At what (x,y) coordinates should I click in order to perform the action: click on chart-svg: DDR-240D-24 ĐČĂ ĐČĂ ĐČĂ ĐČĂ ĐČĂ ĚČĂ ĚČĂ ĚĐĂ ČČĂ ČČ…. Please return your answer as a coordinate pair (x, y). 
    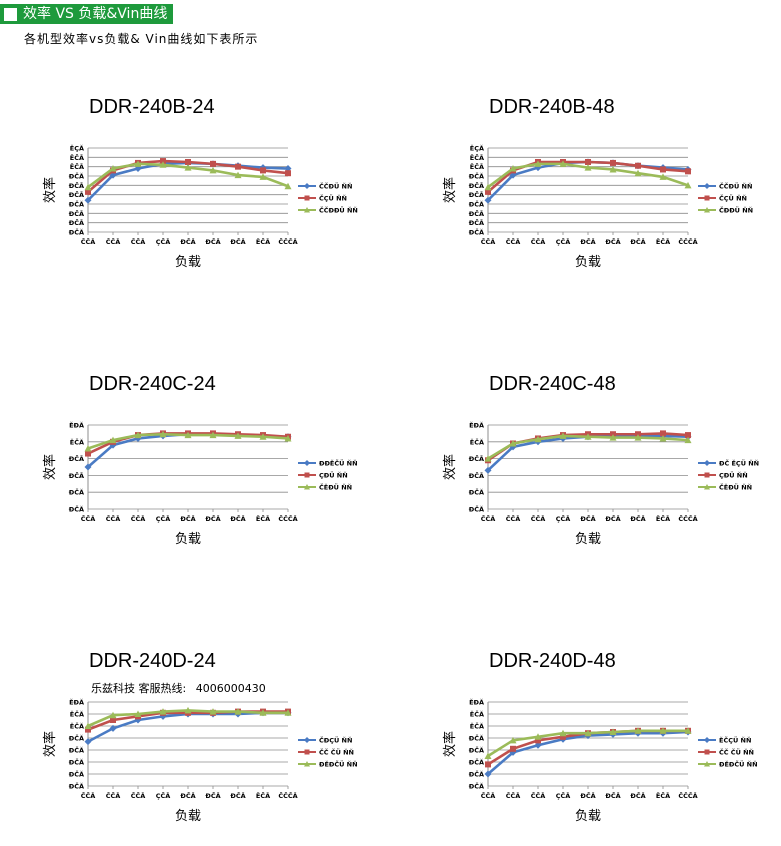
    Looking at the image, I should click on (200, 737).